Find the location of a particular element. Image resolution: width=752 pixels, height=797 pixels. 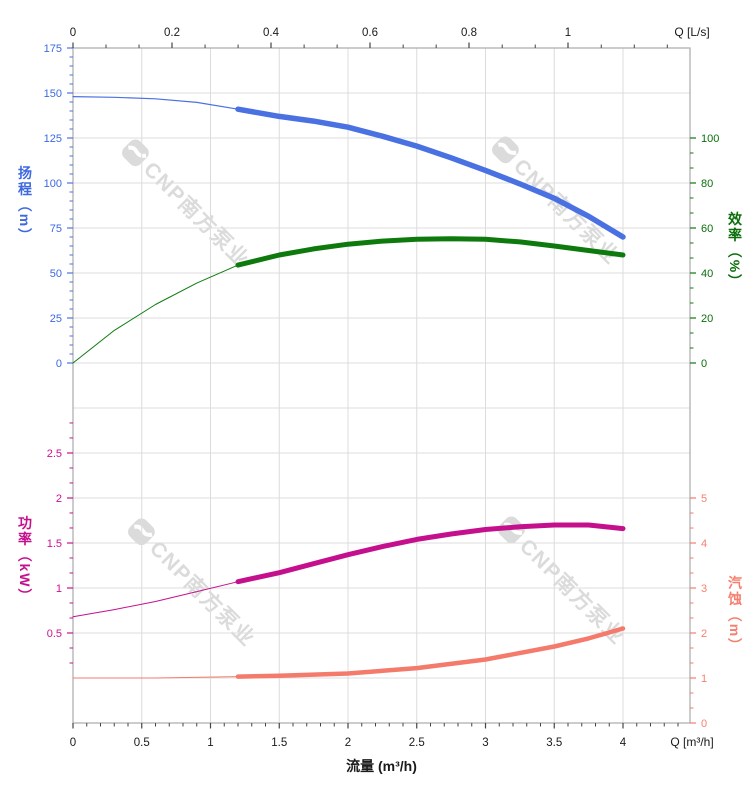

head-axis-title: 扬程（m） is located at coordinates (25, 205).